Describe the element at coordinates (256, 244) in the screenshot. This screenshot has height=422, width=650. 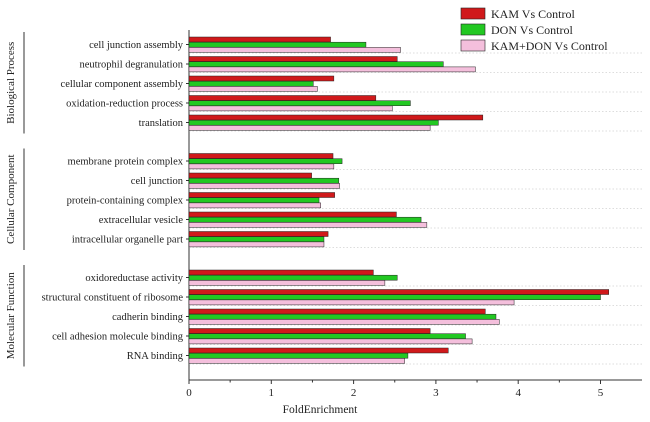
I see `bar-kam-don-vs-control-intracellular-organelle-part` at that location.